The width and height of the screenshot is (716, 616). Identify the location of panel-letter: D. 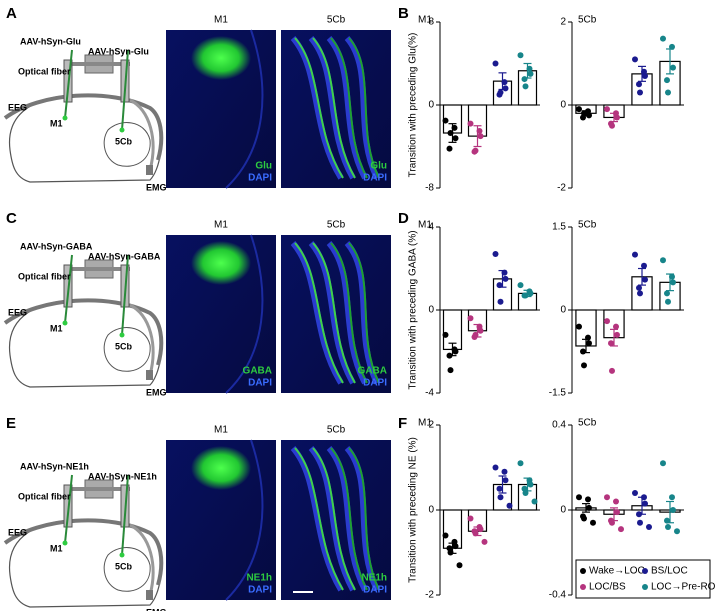
(403, 218).